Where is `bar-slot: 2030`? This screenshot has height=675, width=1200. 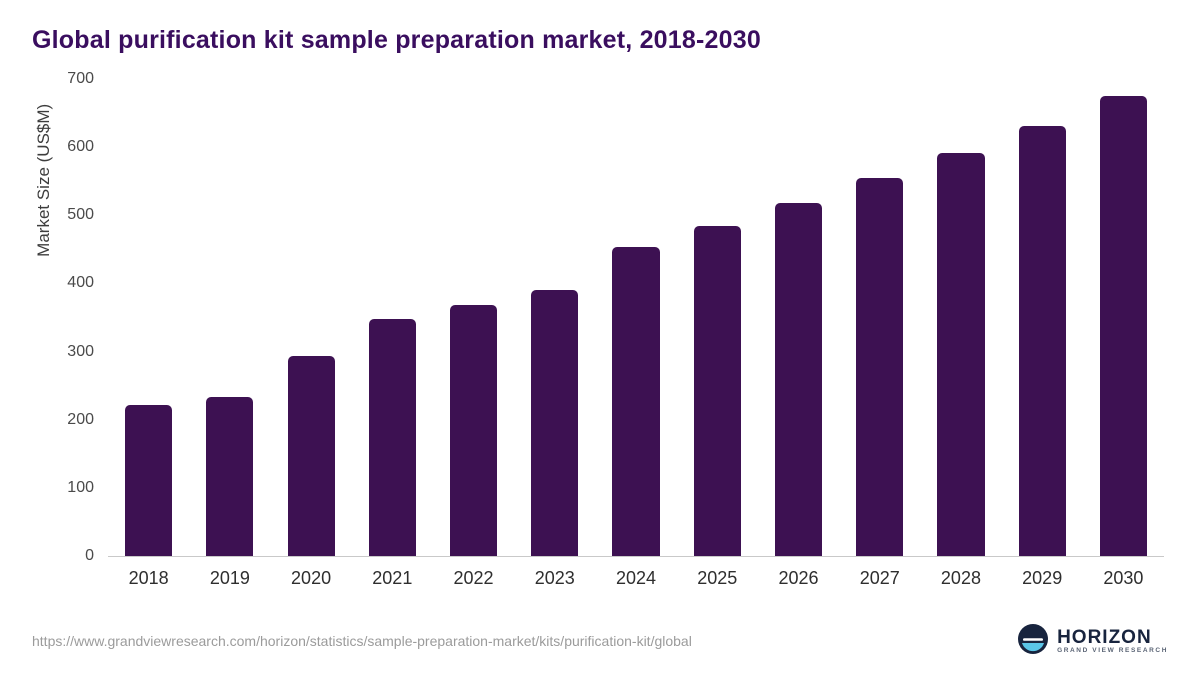 bar-slot: 2030 is located at coordinates (1123, 333).